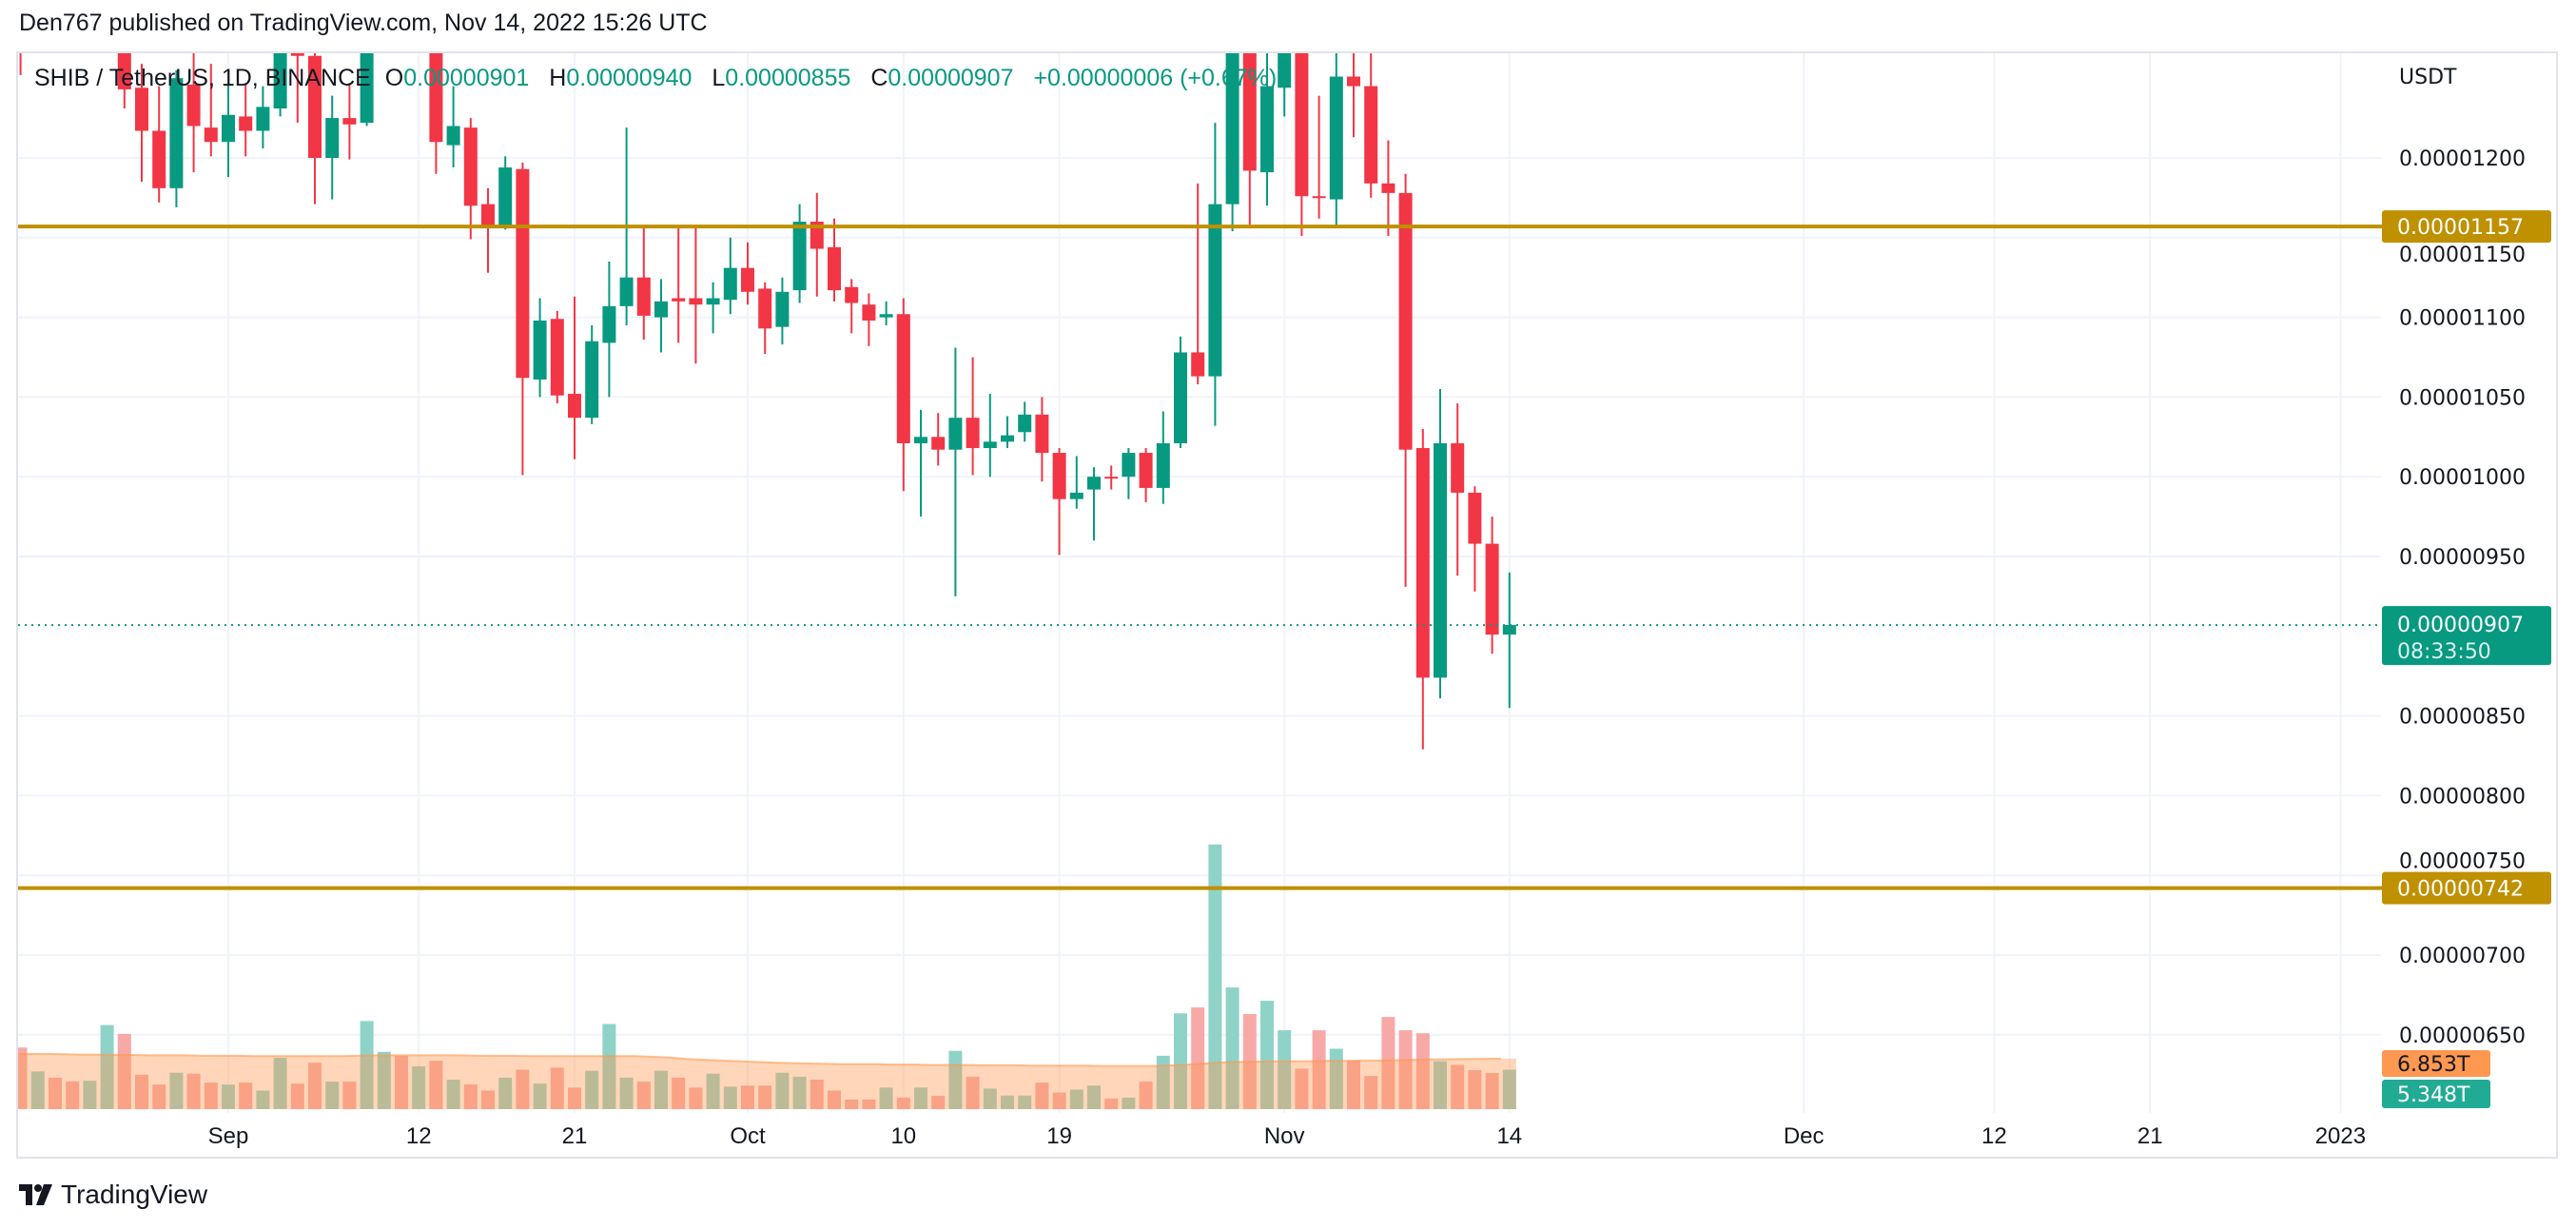  Describe the element at coordinates (2462, 398) in the screenshot. I see `price-tick-label: 0.00001050` at that location.